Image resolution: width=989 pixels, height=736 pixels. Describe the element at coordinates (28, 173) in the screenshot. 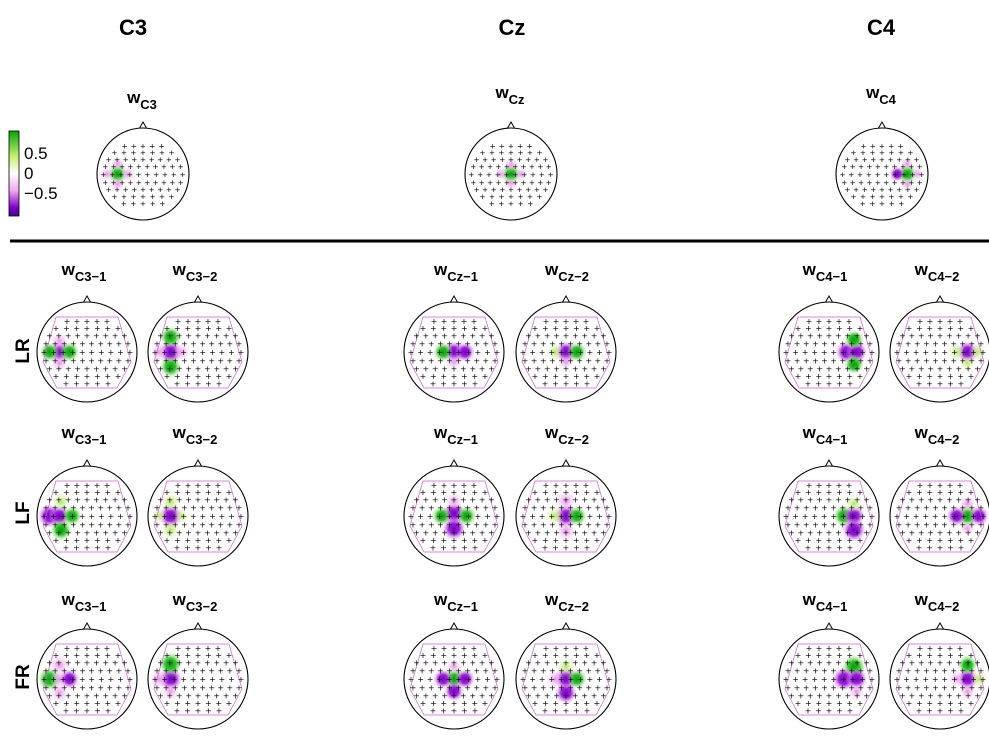

I see `colorbar-tick-zero: 0` at that location.